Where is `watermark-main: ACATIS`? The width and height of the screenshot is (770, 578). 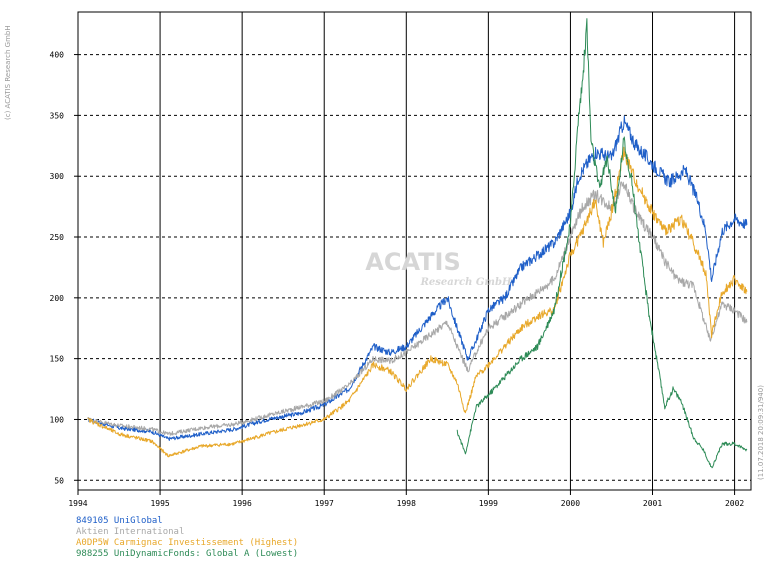 watermark-main: ACATIS is located at coordinates (412, 262).